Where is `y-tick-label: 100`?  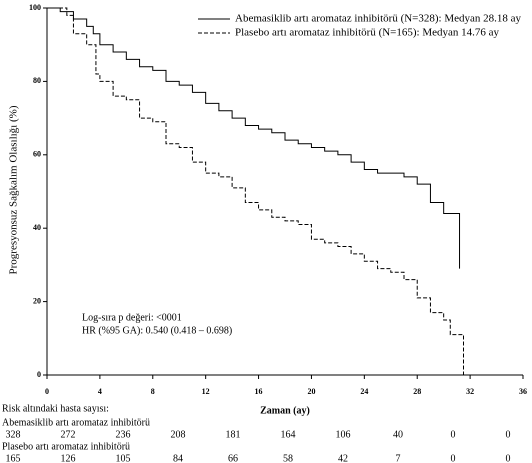
y-tick-label: 100 is located at coordinates (35, 7).